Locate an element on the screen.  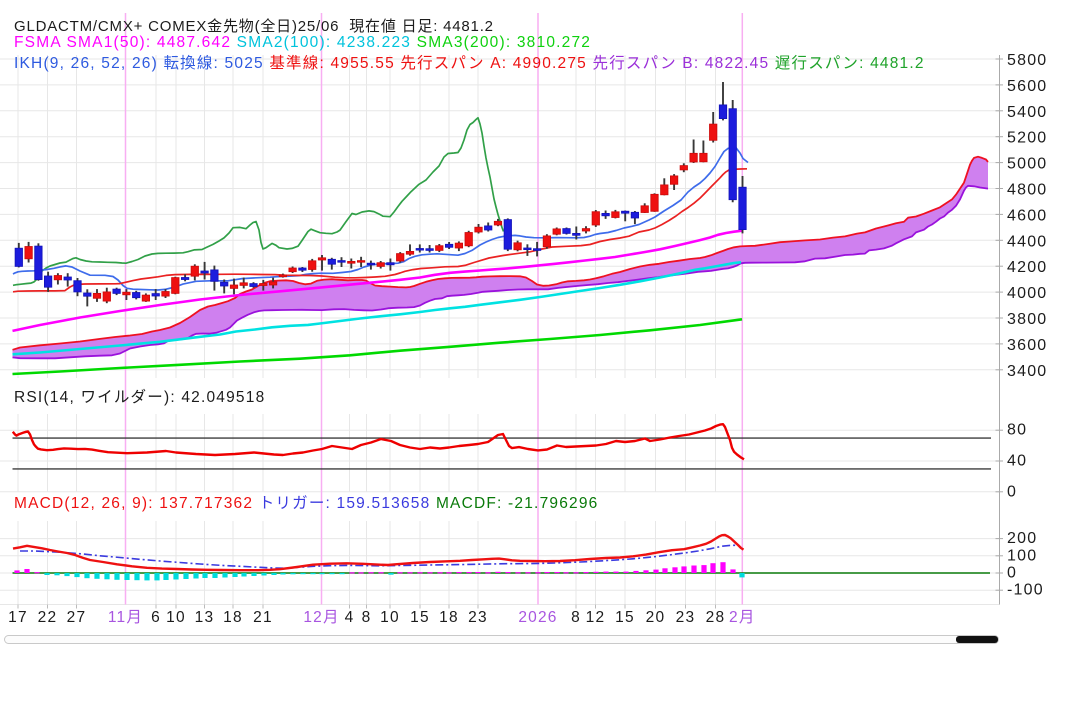
svg-text: 5800 is located at coordinates (1027, 60).